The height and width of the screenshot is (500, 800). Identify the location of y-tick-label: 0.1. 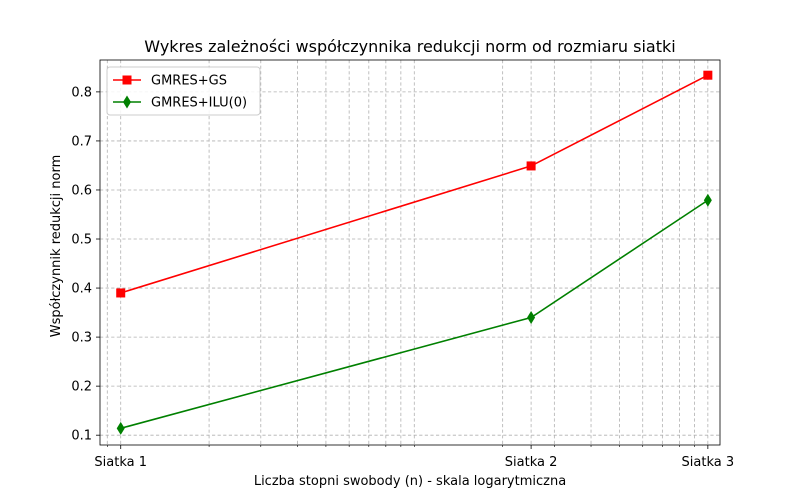
(81, 436).